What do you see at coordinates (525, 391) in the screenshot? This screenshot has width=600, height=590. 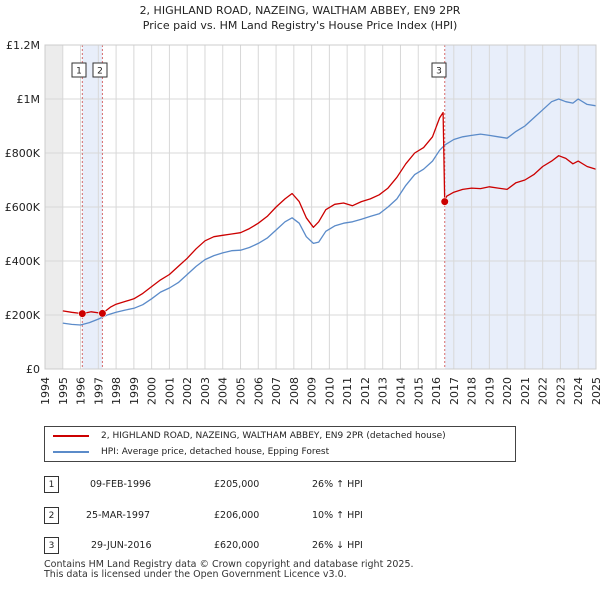 I see `x-tick-label: 2021` at bounding box center [525, 391].